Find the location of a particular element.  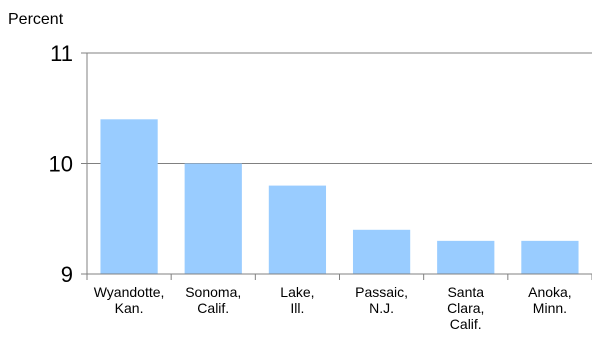

x-category-label-3: Passaic, N.J. is located at coordinates (381, 300).